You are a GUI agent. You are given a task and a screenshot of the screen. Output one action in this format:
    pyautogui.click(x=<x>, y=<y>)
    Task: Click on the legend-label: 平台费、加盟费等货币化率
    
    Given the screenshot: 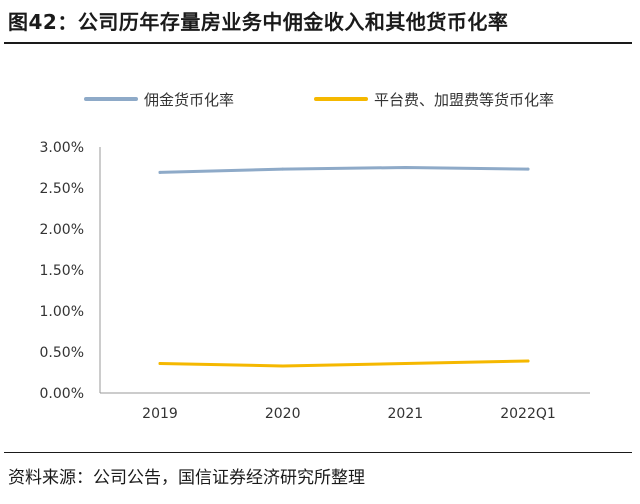 What is the action you would take?
    pyautogui.click(x=464, y=100)
    